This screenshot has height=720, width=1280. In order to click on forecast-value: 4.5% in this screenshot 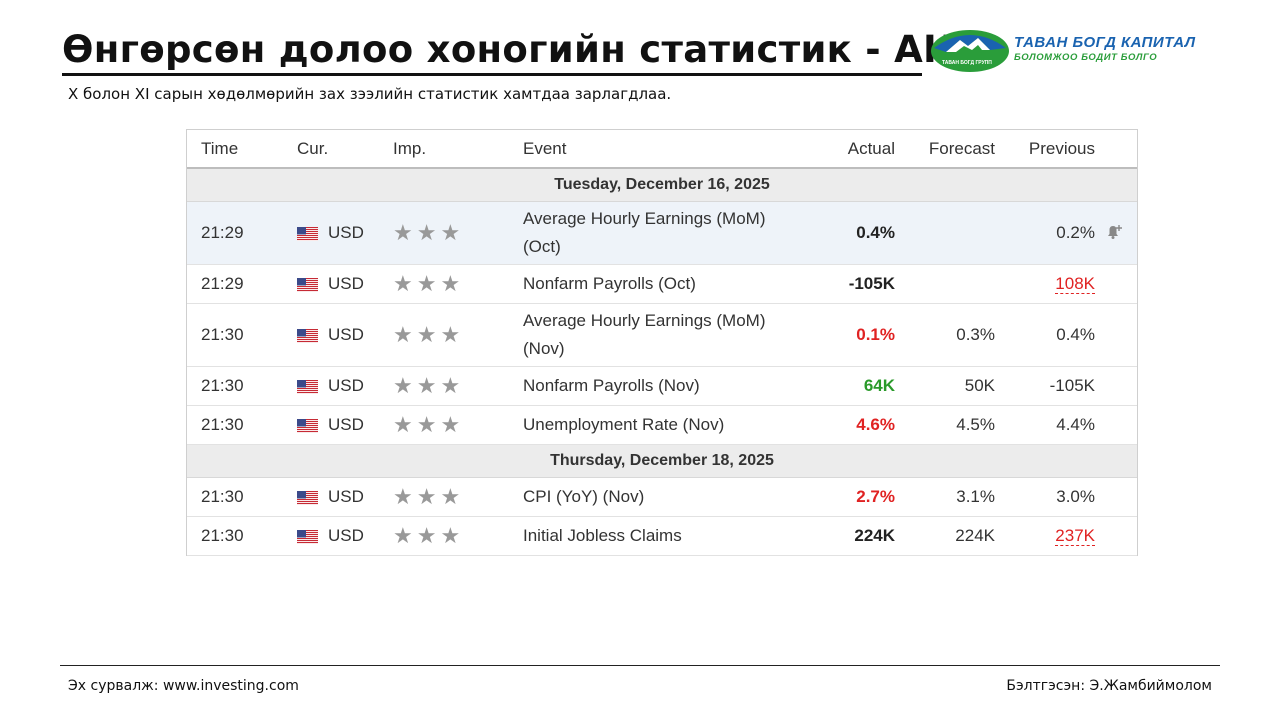, I will do `click(975, 424)`.